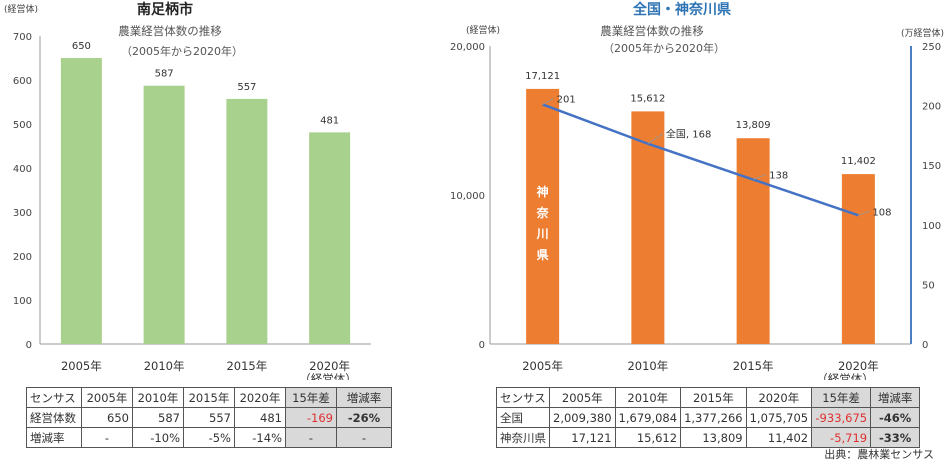 Image resolution: width=948 pixels, height=462 pixels. I want to click on left-chart-period: （2005年から2020年）, so click(182, 51).